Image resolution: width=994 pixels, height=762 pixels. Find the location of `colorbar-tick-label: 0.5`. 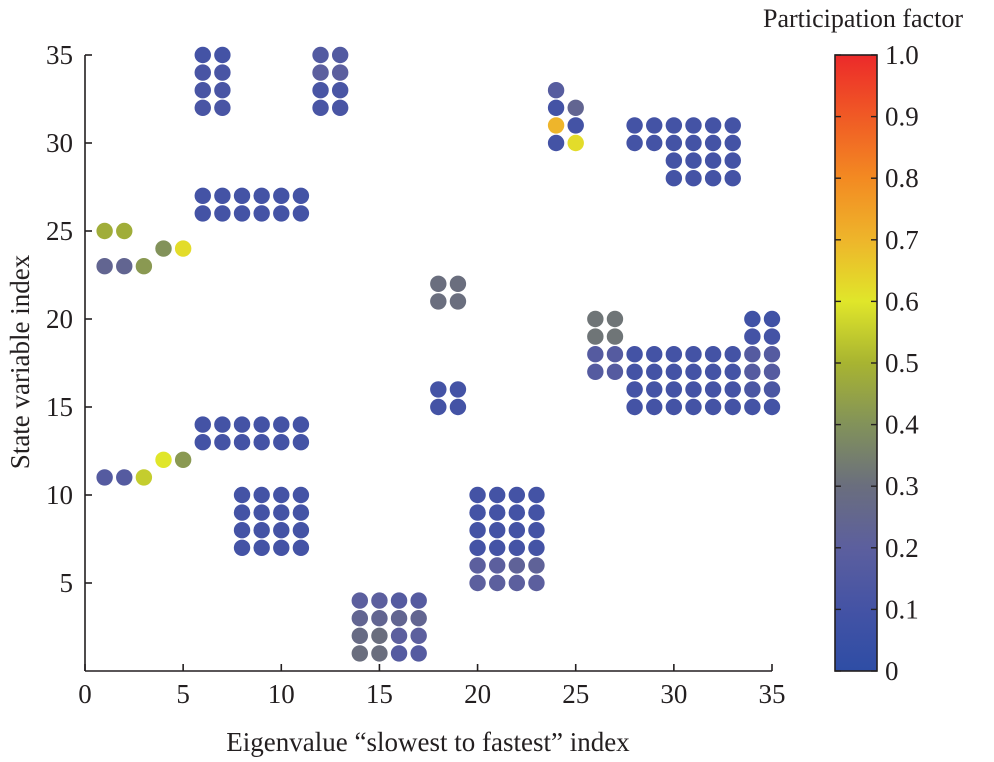

colorbar-tick-label: 0.5 is located at coordinates (902, 363).